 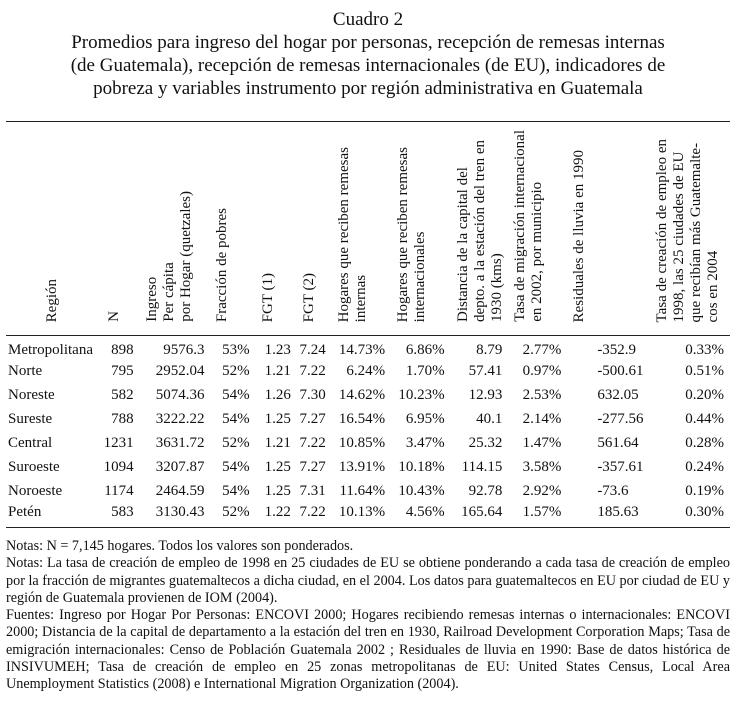 What do you see at coordinates (352, 234) in the screenshot?
I see `column-header-label: Hogares que reciben remesas internas` at bounding box center [352, 234].